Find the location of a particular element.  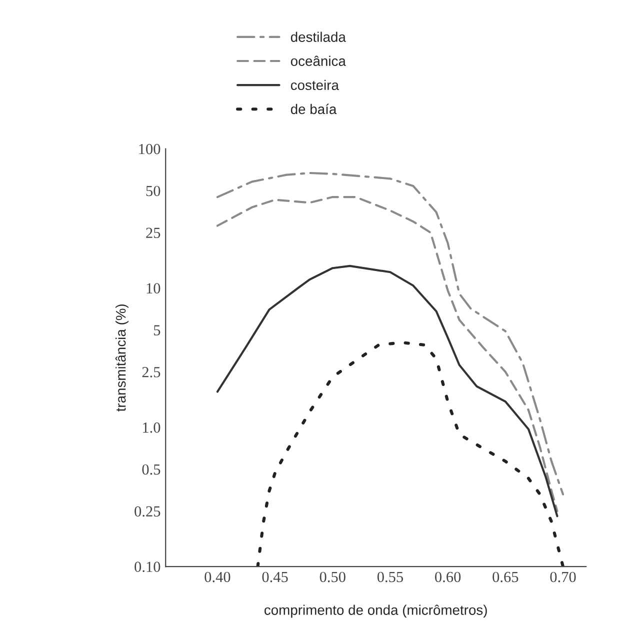

y-tick-label: 50 is located at coordinates (153, 191).